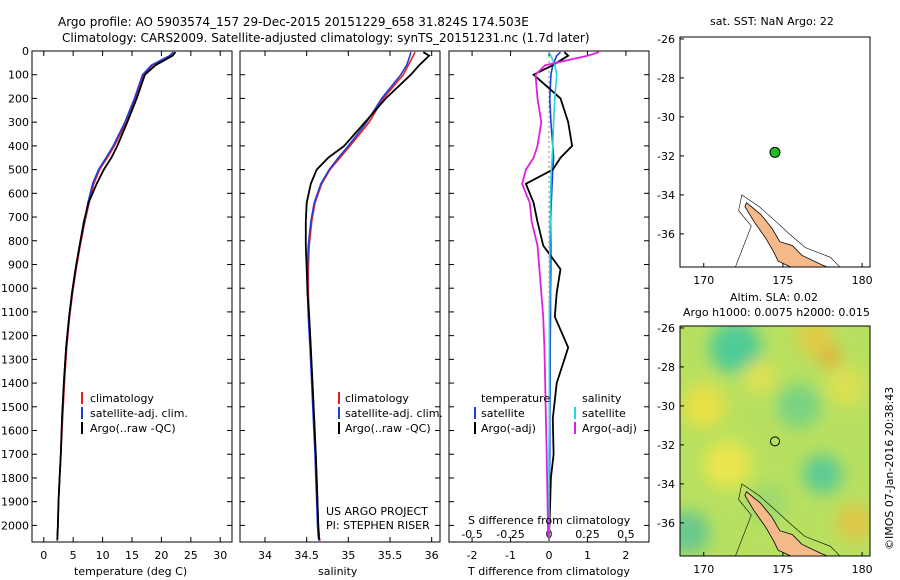  Describe the element at coordinates (18, 264) in the screenshot. I see `y-tick-label: 900` at that location.